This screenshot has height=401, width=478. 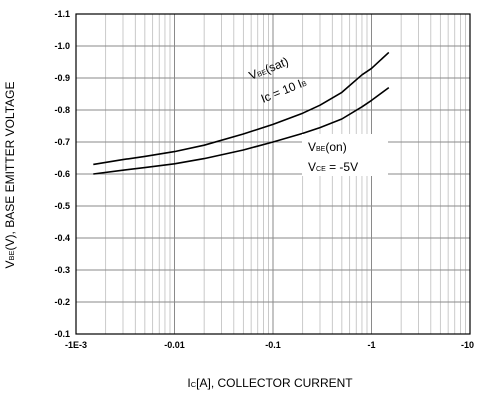 What do you see at coordinates (62, 302) in the screenshot?
I see `y-tick-label: -0.2` at bounding box center [62, 302].